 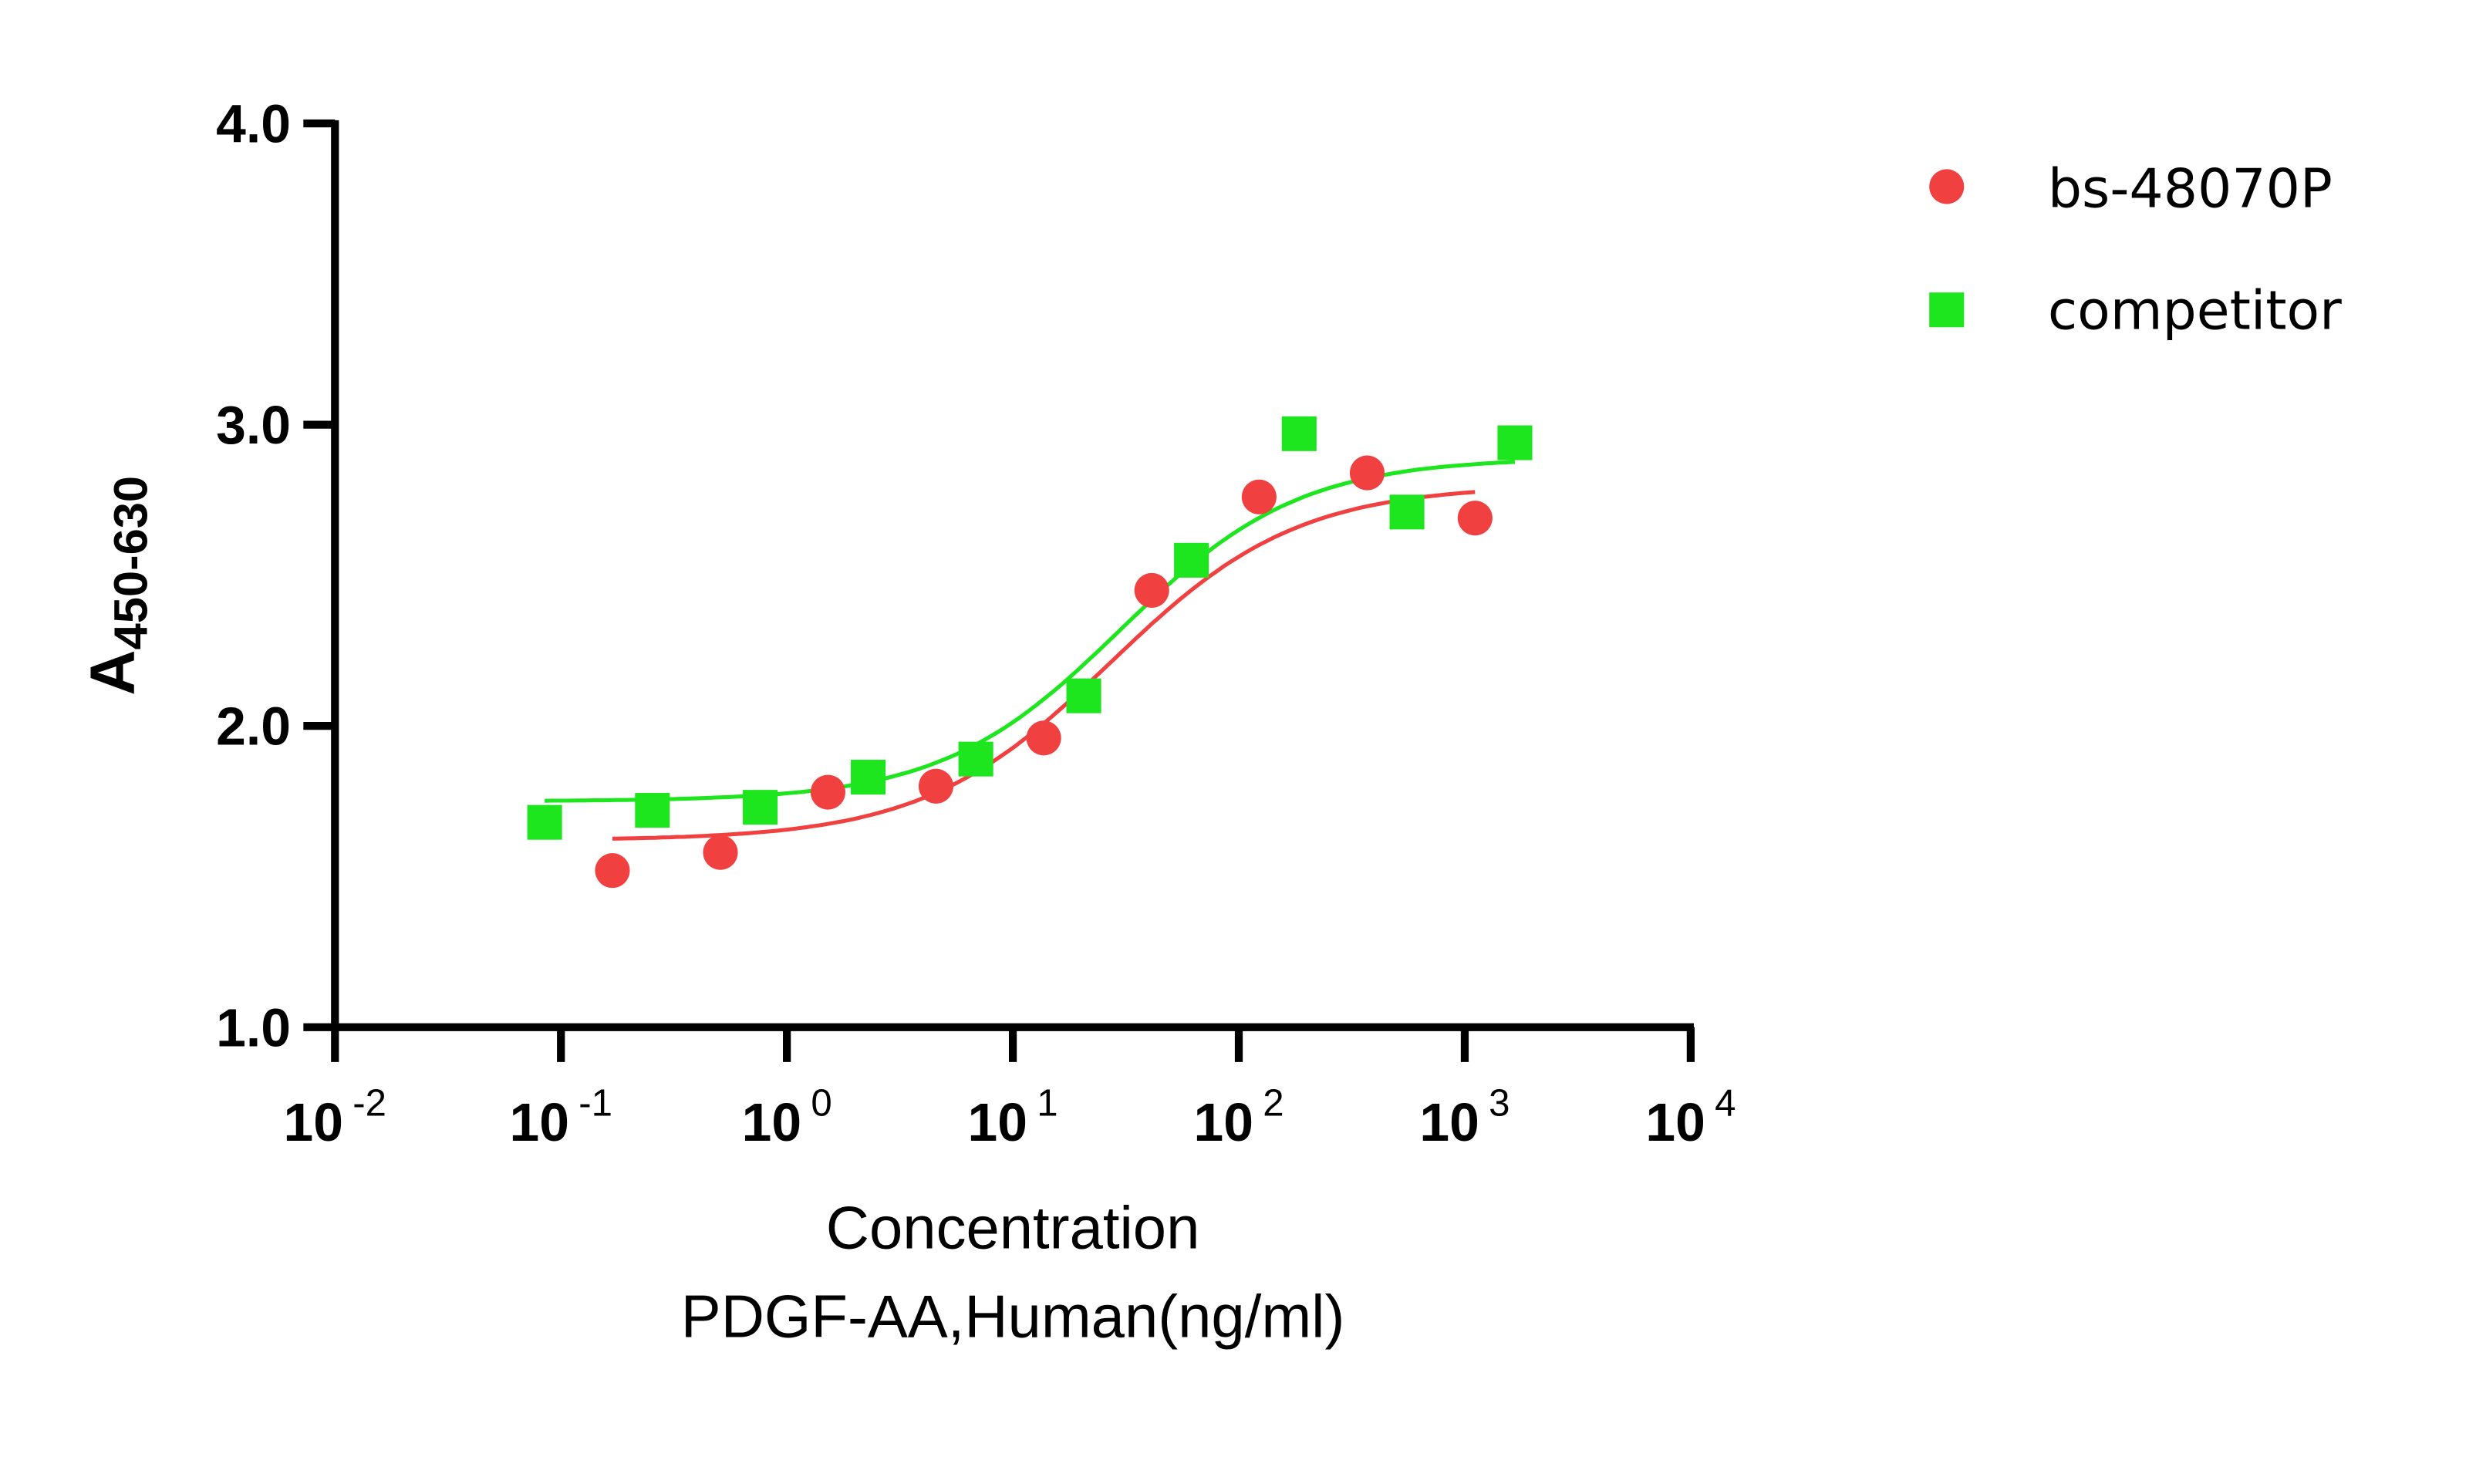 I want to click on y-axis-label: A450-630, so click(x=117, y=586).